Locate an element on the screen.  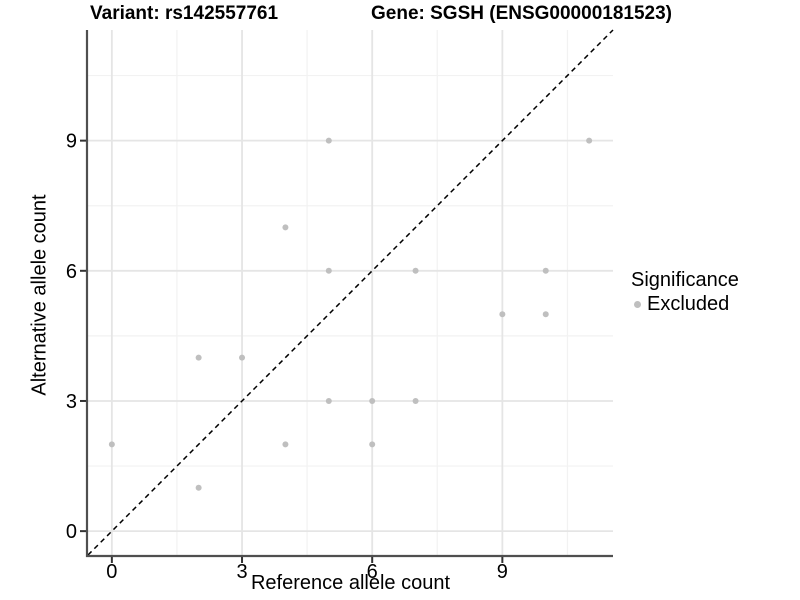
y-axis-tick-label: 6 is located at coordinates (71, 272).